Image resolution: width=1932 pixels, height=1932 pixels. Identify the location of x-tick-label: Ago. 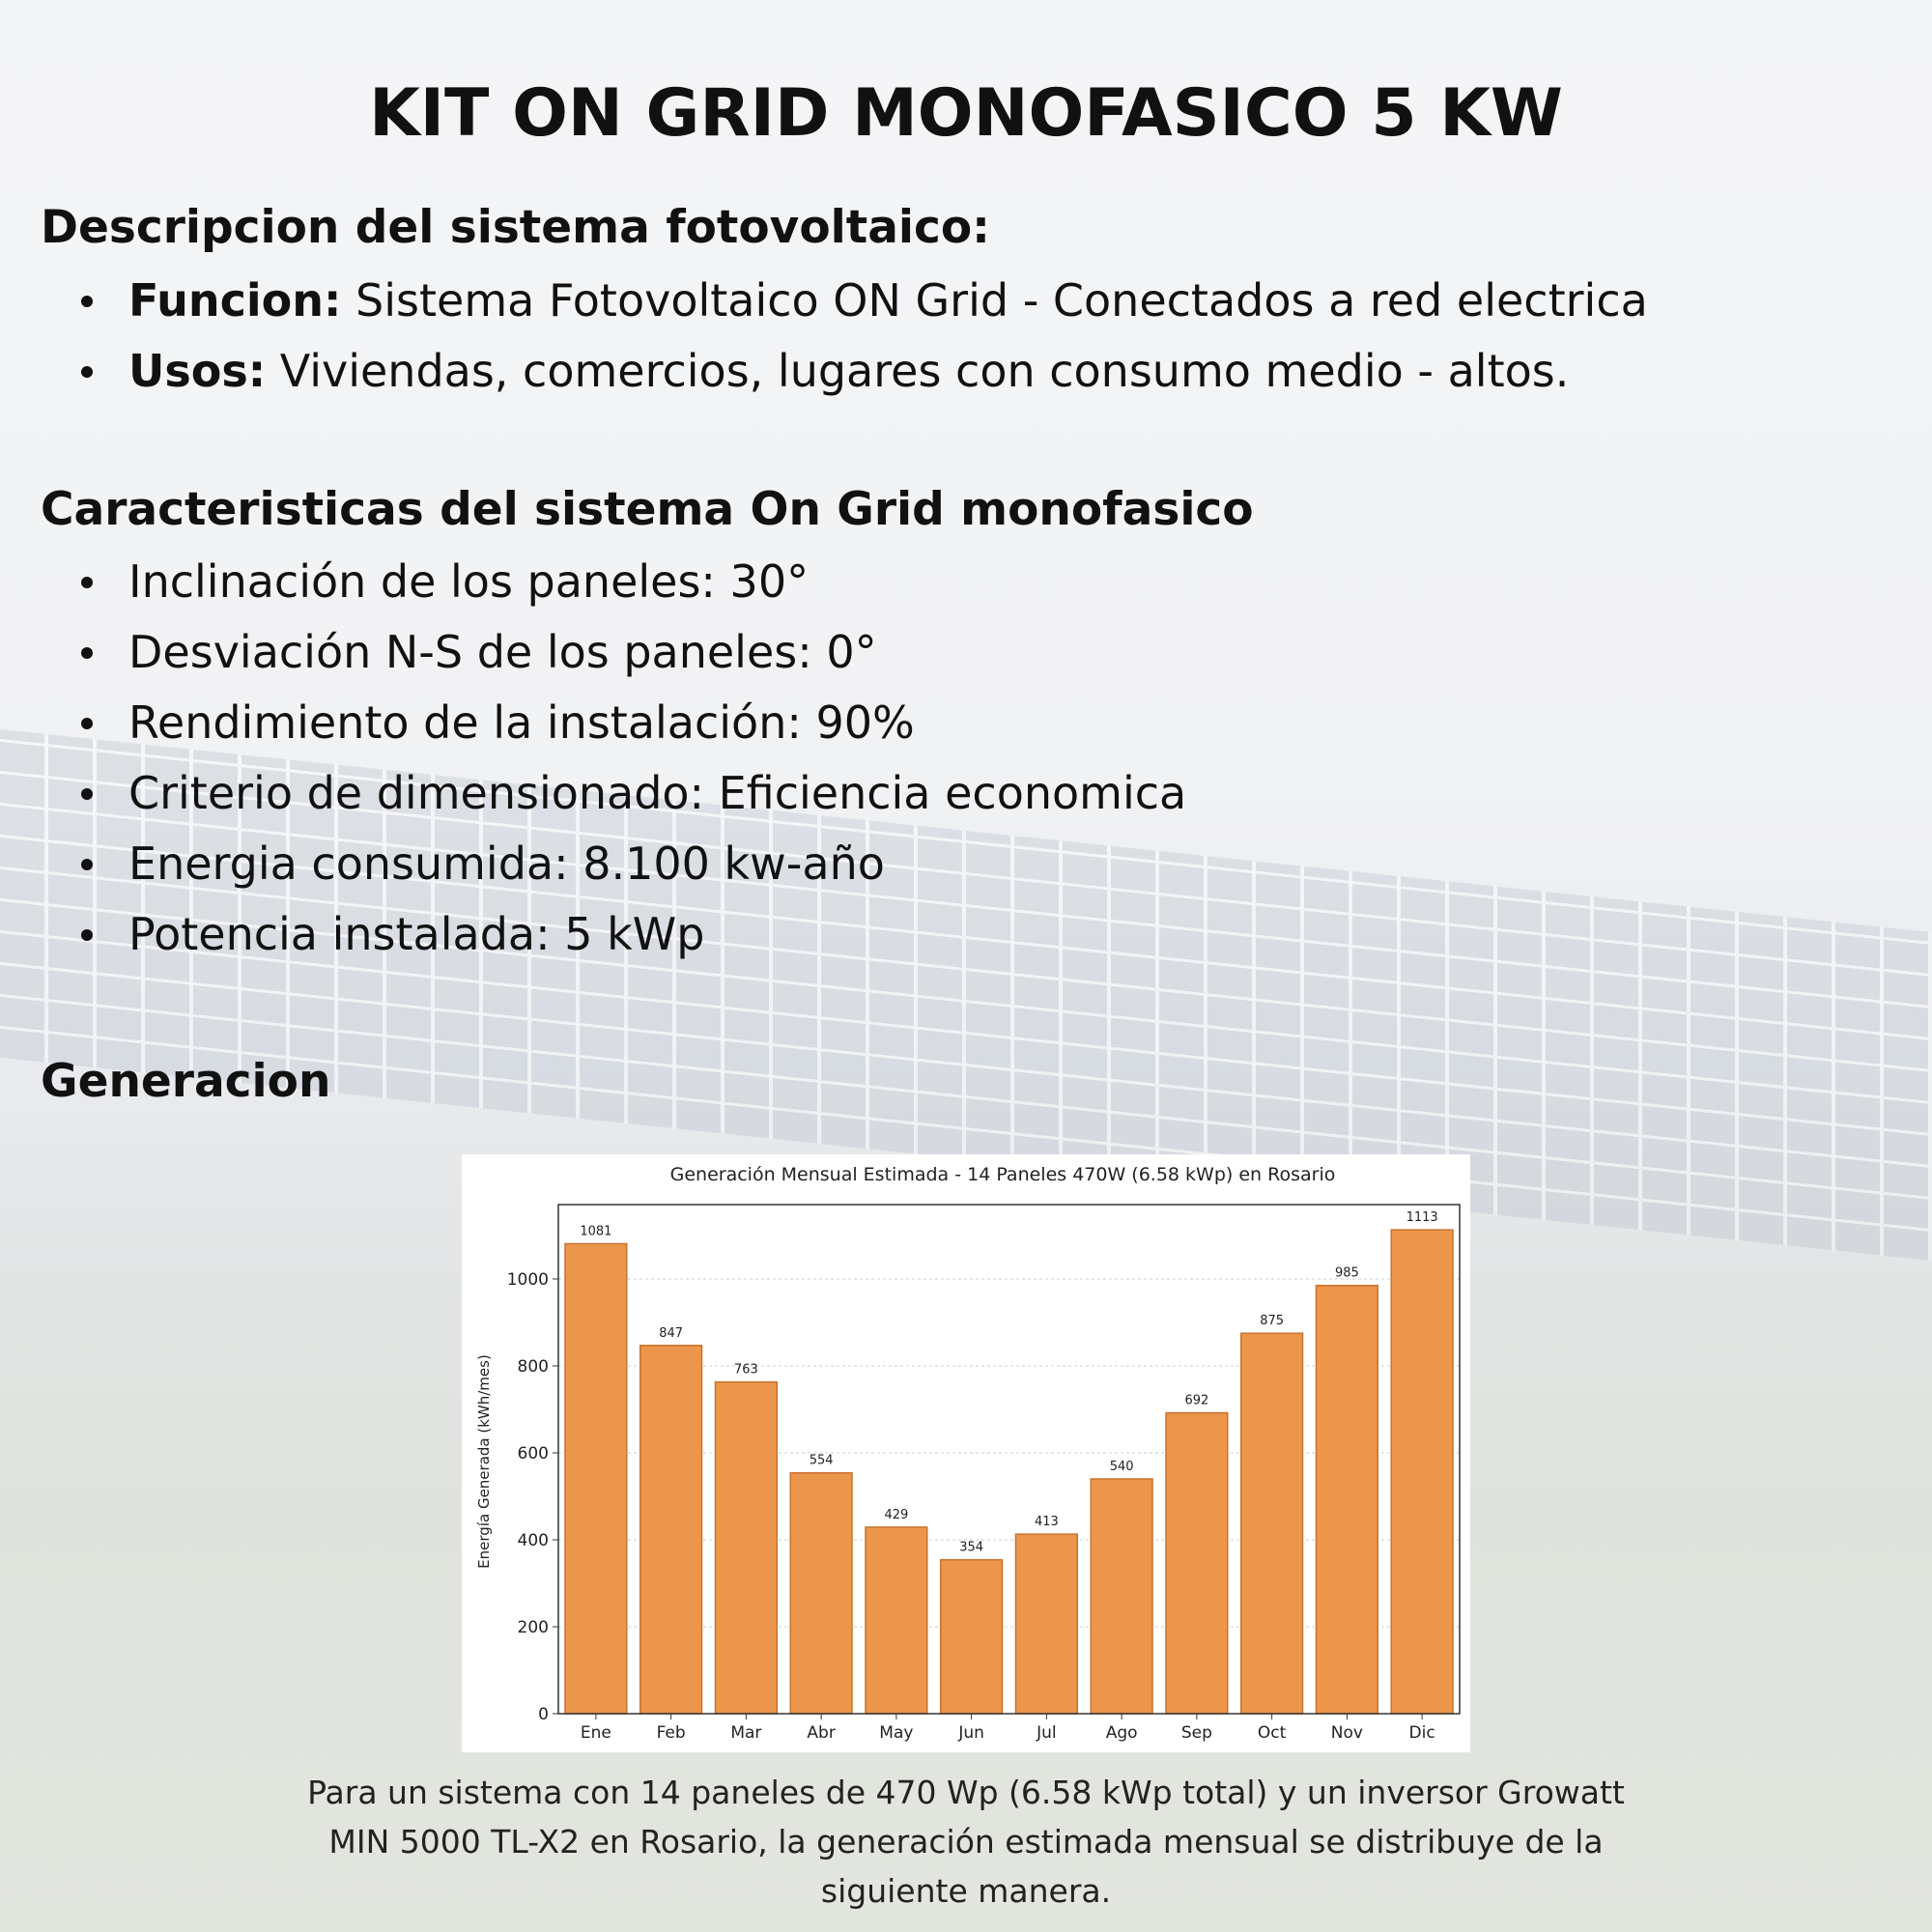
(1122, 1733).